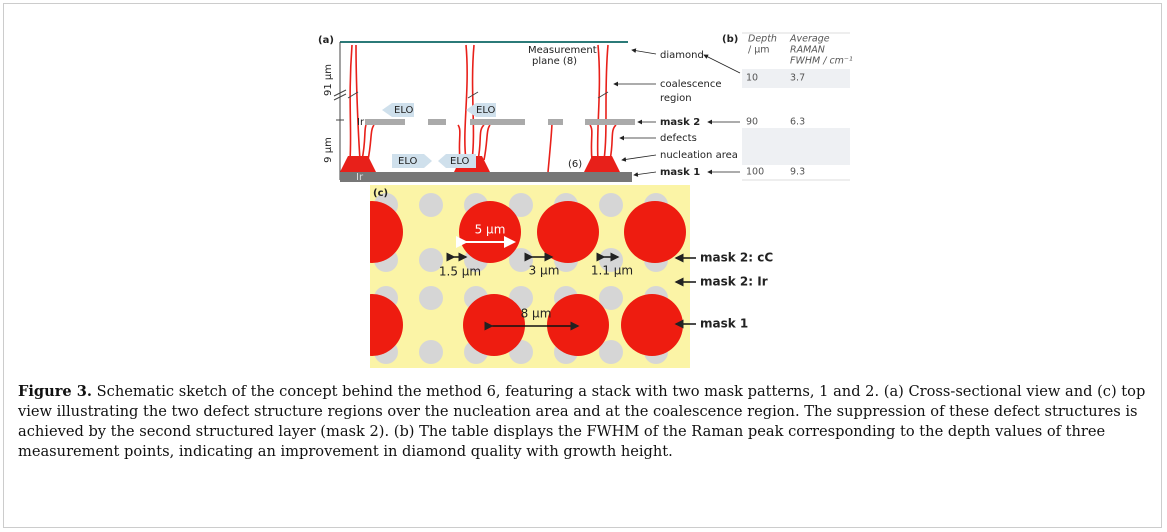 The height and width of the screenshot is (532, 1167). I want to click on label: 10, so click(752, 78).